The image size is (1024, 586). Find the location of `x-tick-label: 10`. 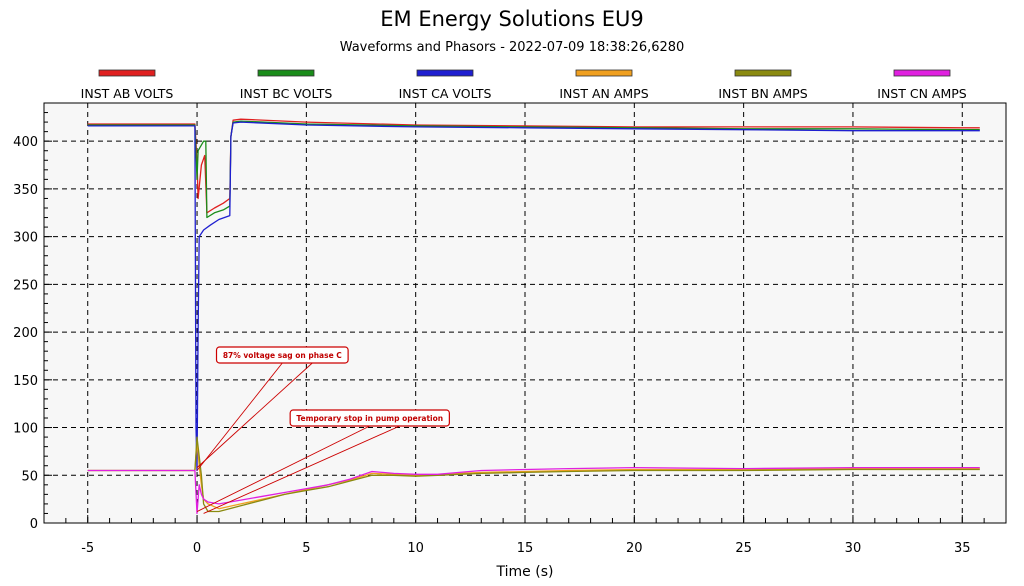

x-tick-label: 10 is located at coordinates (415, 548).